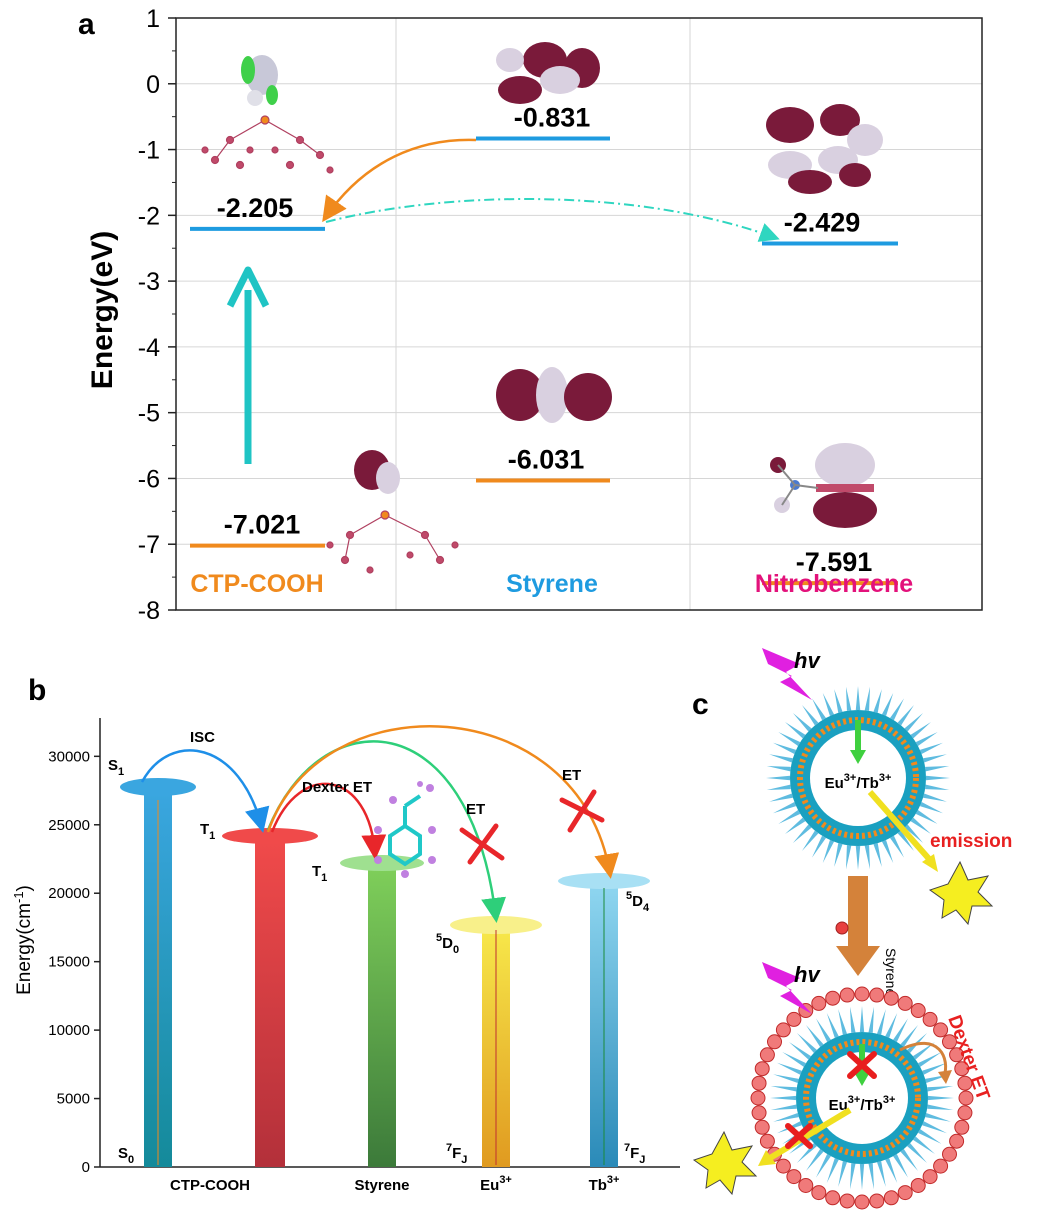 This screenshot has height=1213, width=1039. I want to click on hv-label-bottom: hv, so click(807, 974).